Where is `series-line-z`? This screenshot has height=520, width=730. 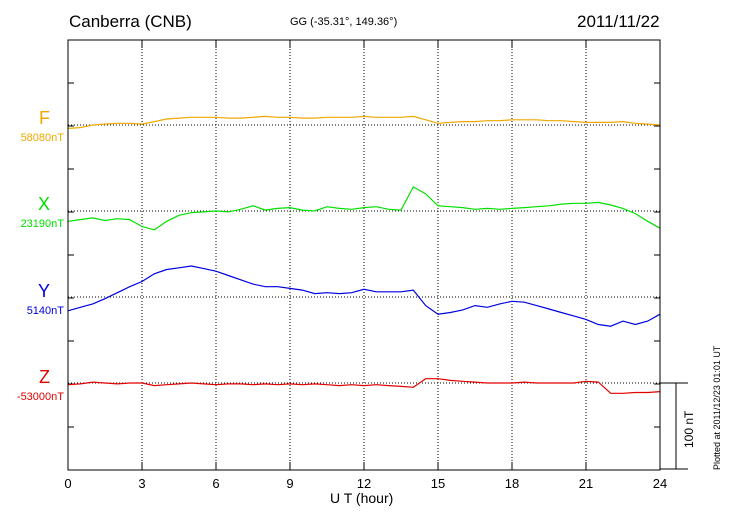
series-line-z is located at coordinates (364, 386).